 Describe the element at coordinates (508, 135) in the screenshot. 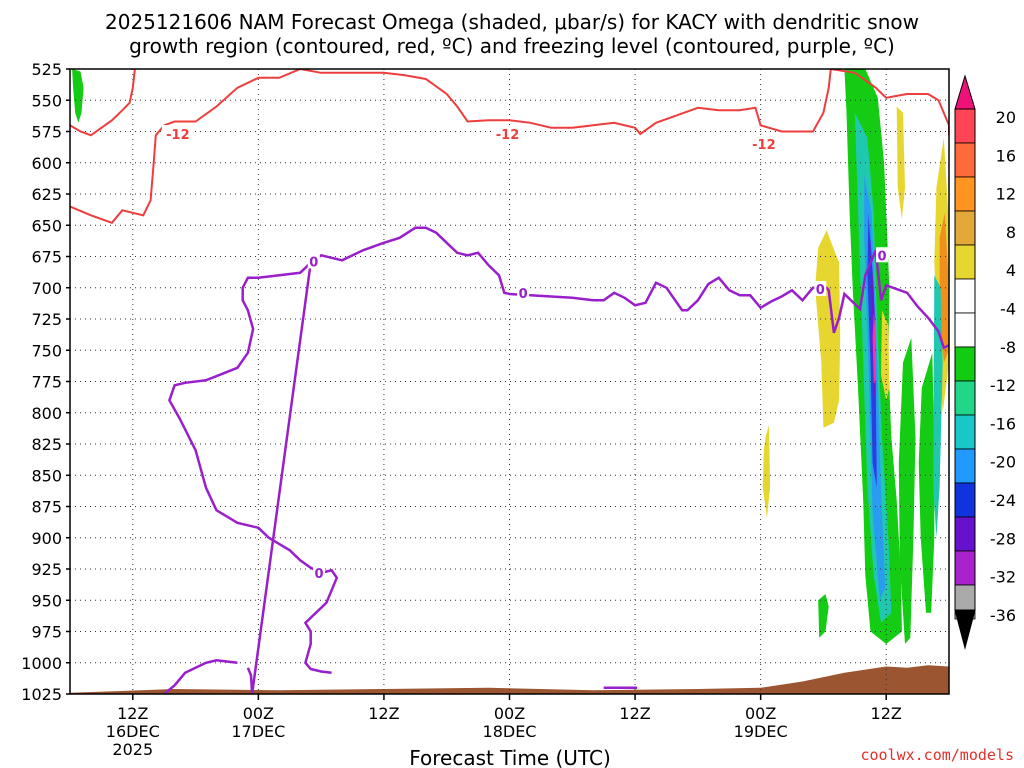

I see `dgz-label-1: -12` at that location.